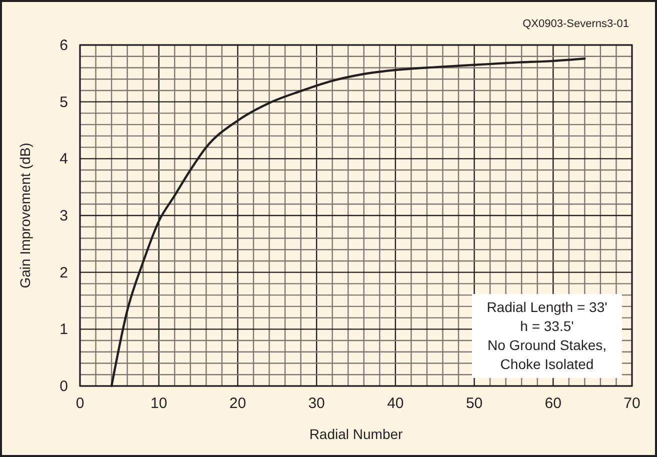 The image size is (657, 457). What do you see at coordinates (64, 329) in the screenshot?
I see `y-tick-label: 1` at bounding box center [64, 329].